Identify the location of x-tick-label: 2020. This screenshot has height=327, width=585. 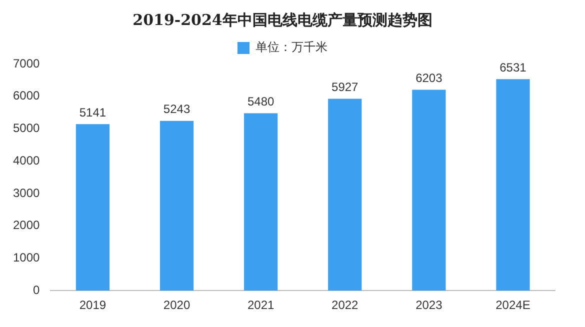
(176, 305).